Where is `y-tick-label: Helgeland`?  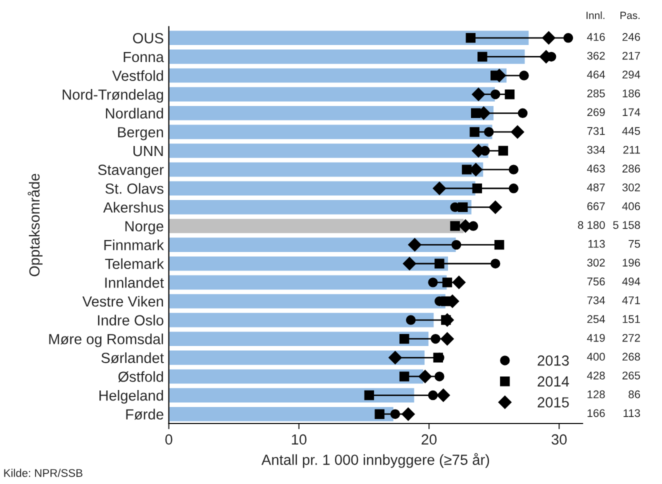 y-tick-label: Helgeland is located at coordinates (131, 397).